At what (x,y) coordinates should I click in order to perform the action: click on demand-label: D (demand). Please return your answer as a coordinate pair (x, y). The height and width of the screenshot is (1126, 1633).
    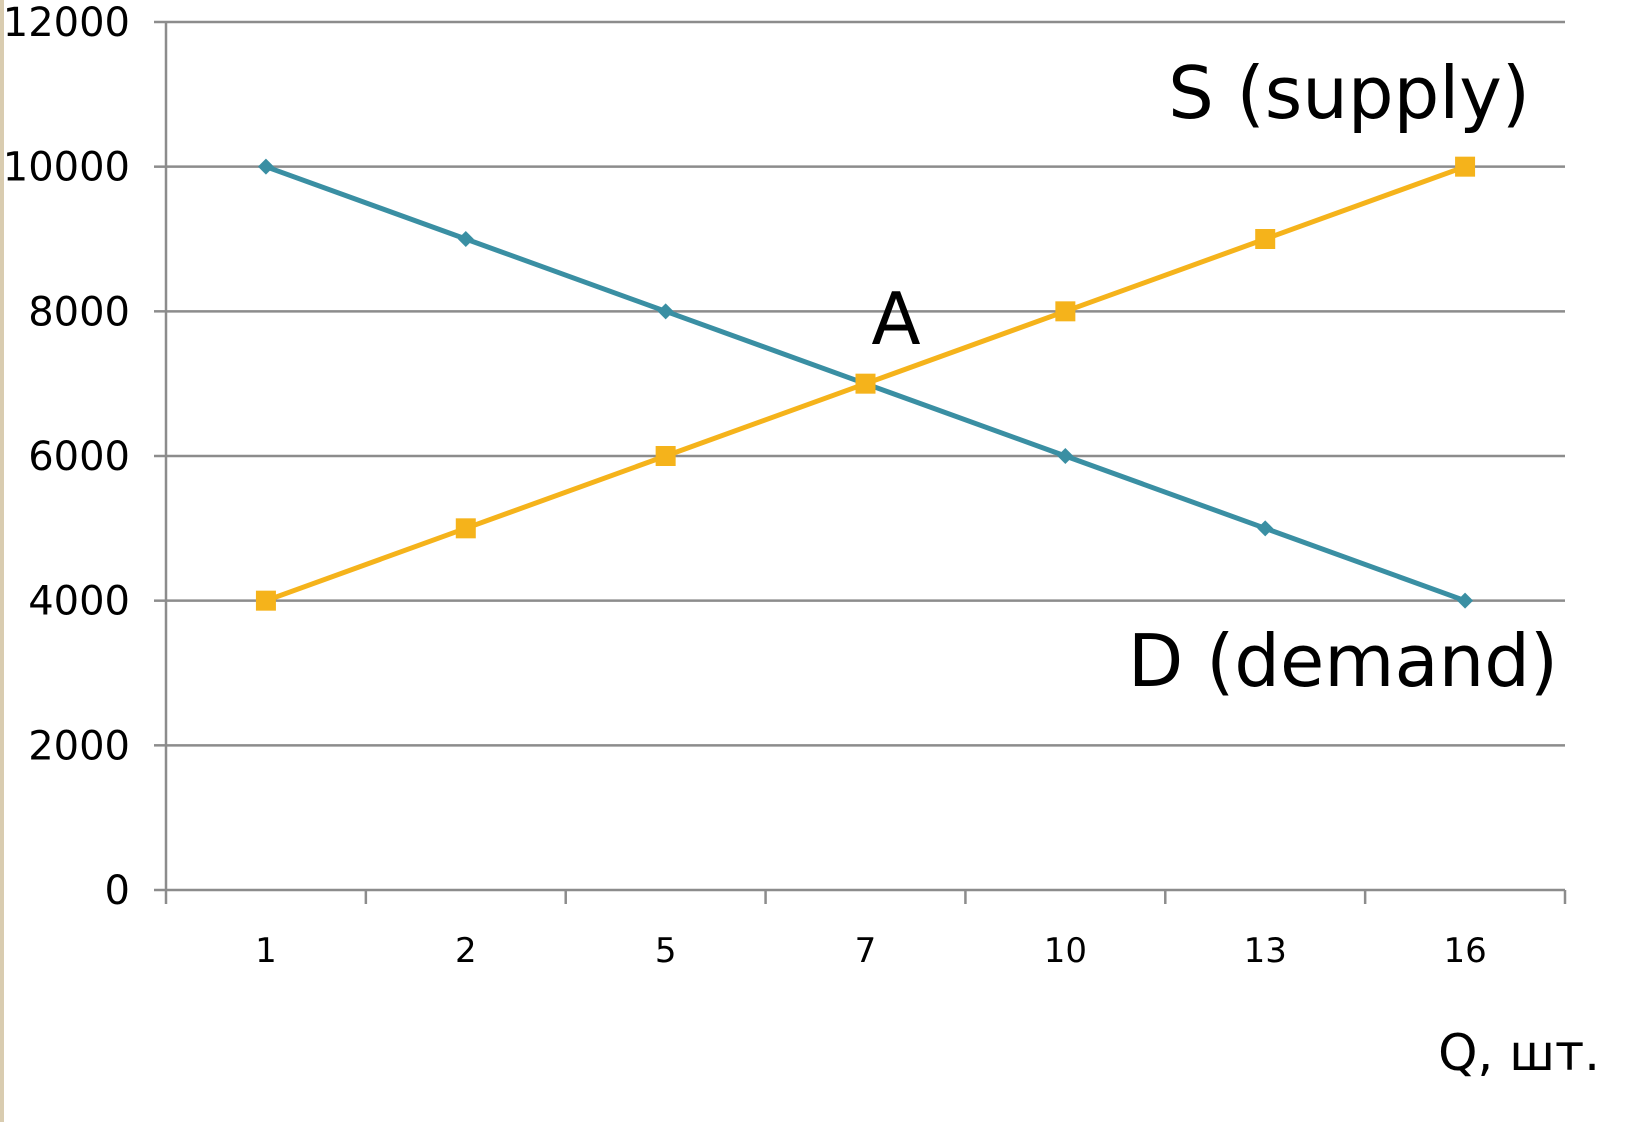
    Looking at the image, I should click on (1343, 661).